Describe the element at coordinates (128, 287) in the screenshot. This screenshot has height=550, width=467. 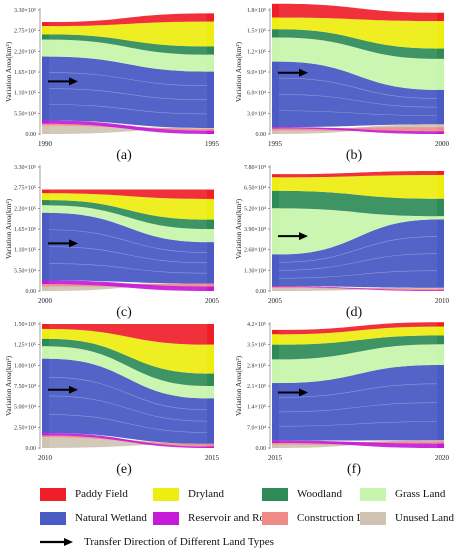
I see `flow-unused-land` at that location.